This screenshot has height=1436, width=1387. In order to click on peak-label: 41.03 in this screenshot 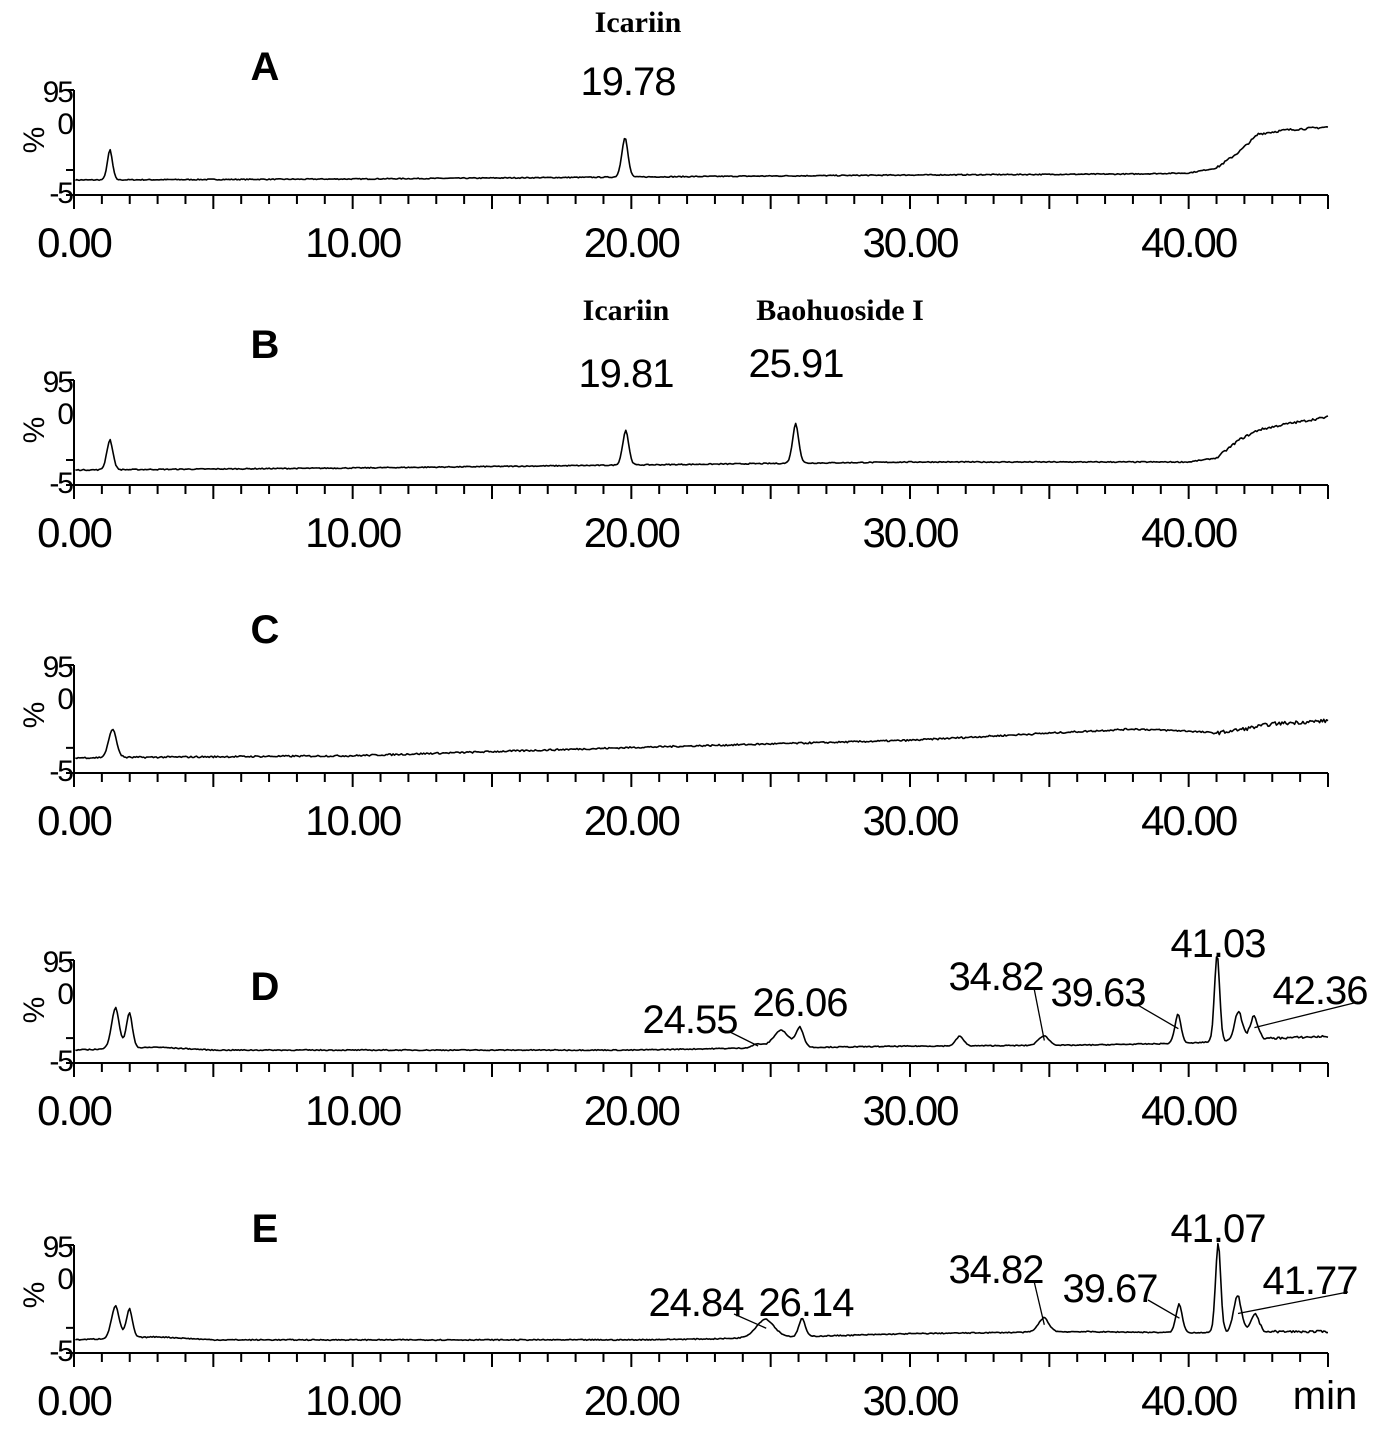, I will do `click(1217, 944)`.